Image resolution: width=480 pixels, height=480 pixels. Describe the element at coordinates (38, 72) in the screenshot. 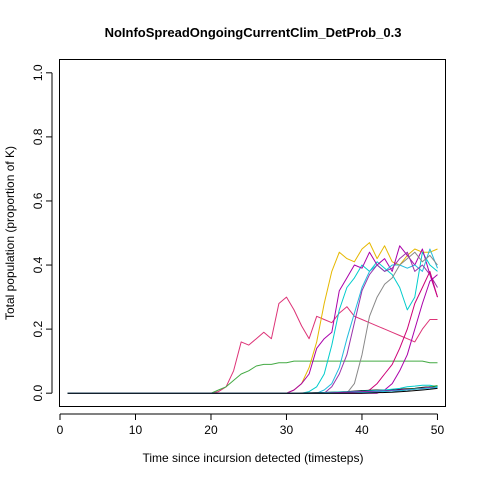

I see `y-tick-label: 1.0` at that location.